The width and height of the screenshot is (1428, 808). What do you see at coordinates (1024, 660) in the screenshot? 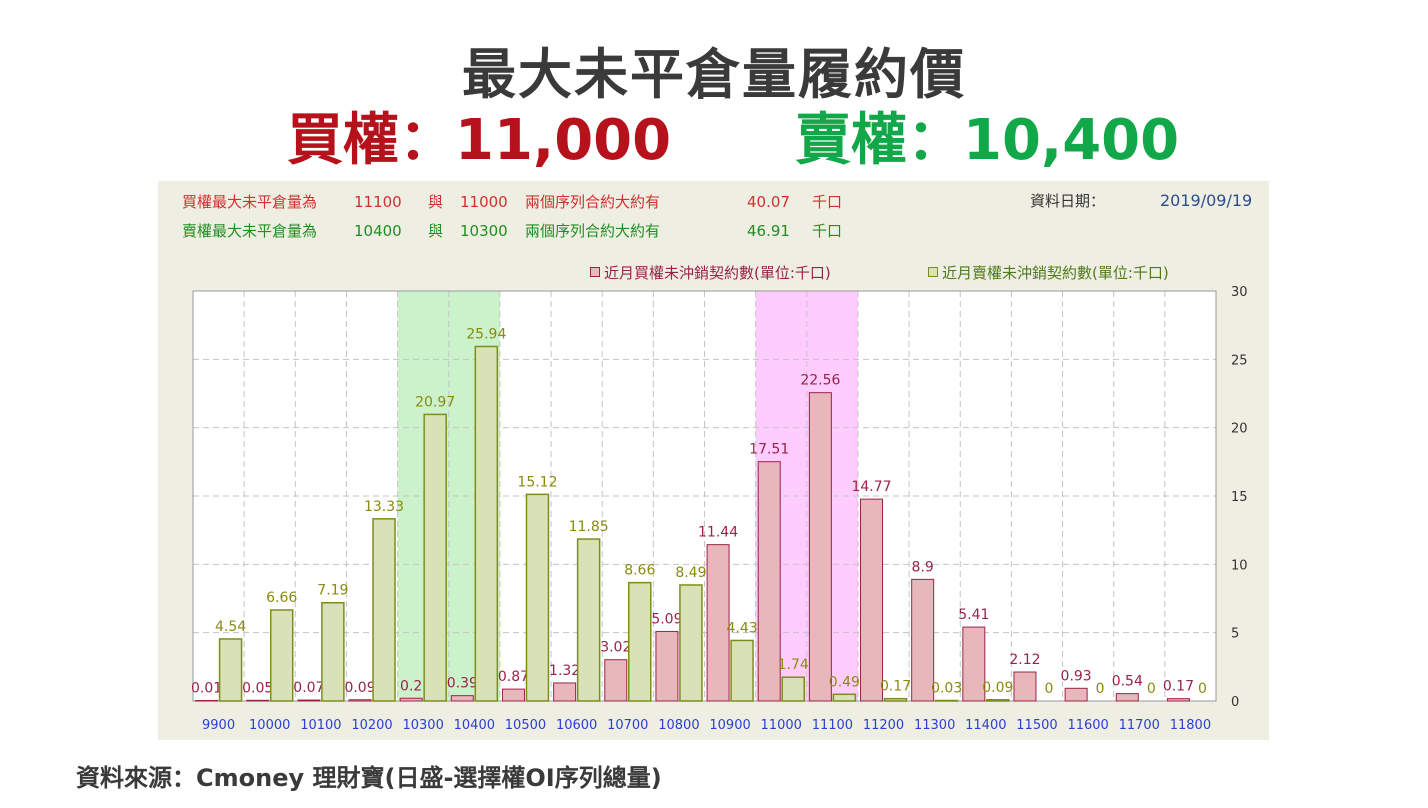
I see `call-value-label: 2.12` at bounding box center [1024, 660].